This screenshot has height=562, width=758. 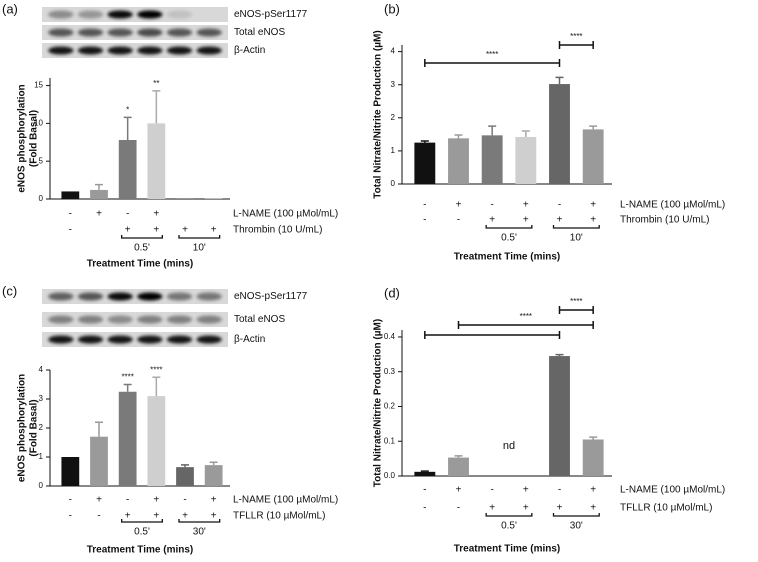 I want to click on significance: **, so click(x=156, y=83).